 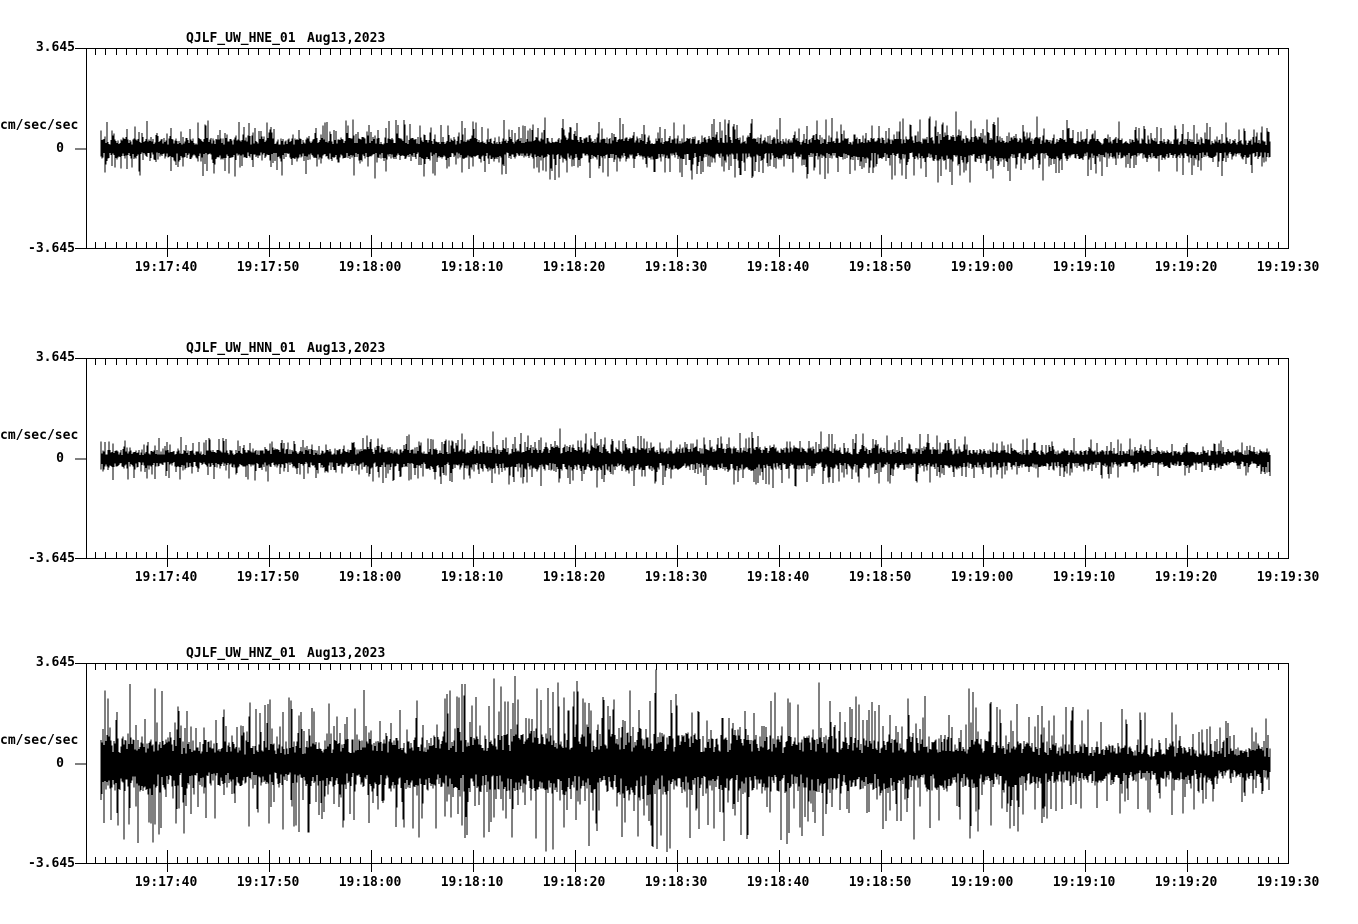 I want to click on panel-station-label: QJLF_UW_HNZ_01, so click(x=241, y=653).